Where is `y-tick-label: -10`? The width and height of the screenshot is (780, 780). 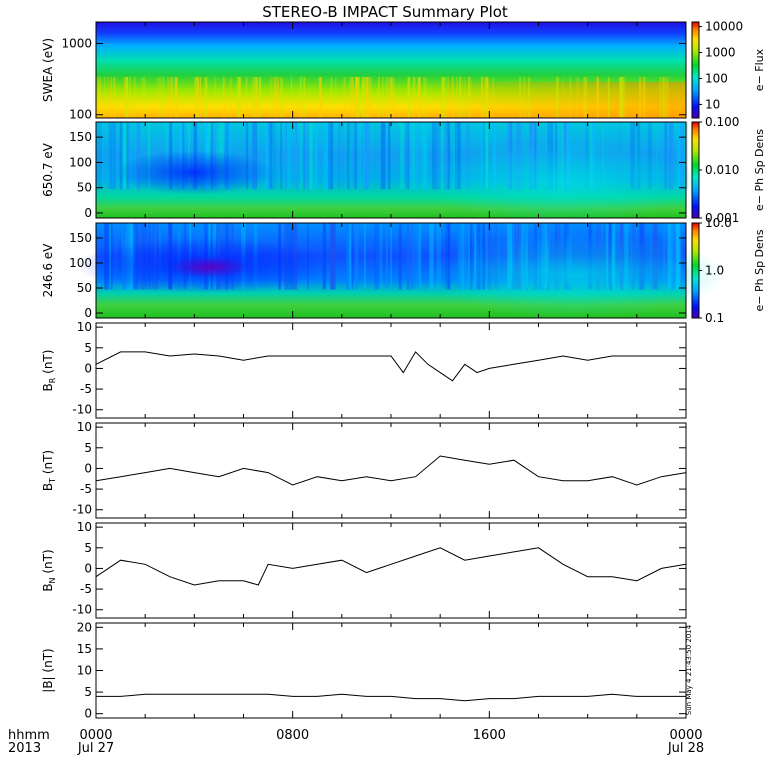
y-tick-label: -10 is located at coordinates (82, 510).